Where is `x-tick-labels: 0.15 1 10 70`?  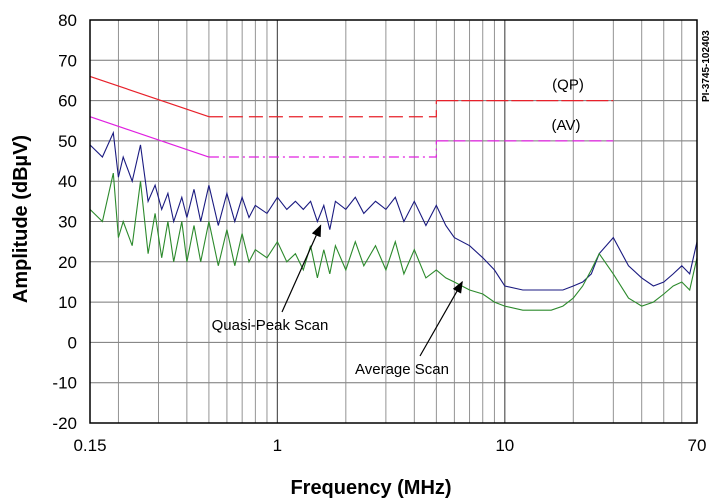
x-tick-labels: 0.15 1 10 70 is located at coordinates (389, 445).